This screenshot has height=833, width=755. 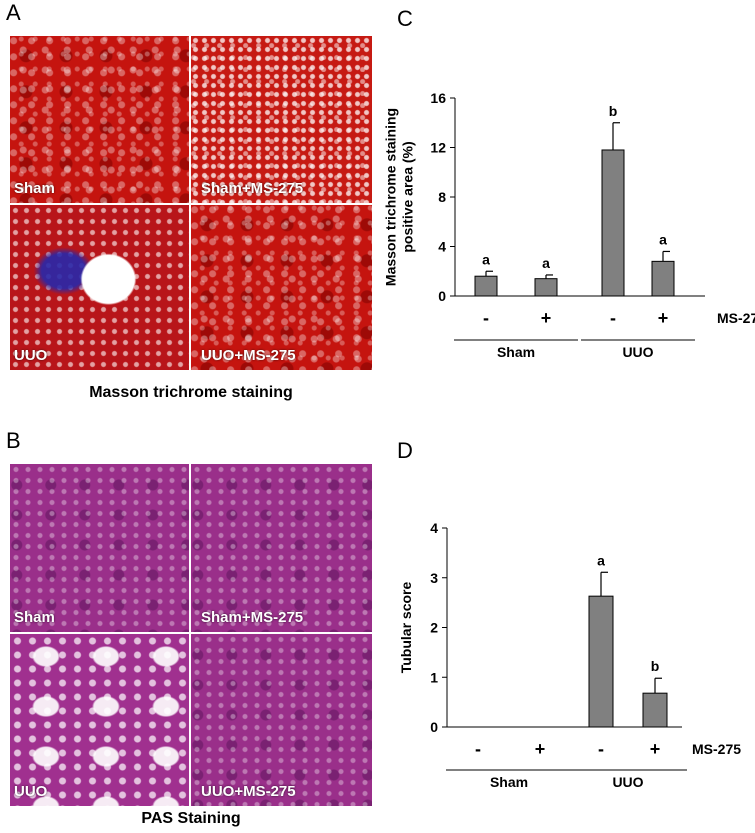 I want to click on panel-letter-a: A, so click(x=13, y=12).